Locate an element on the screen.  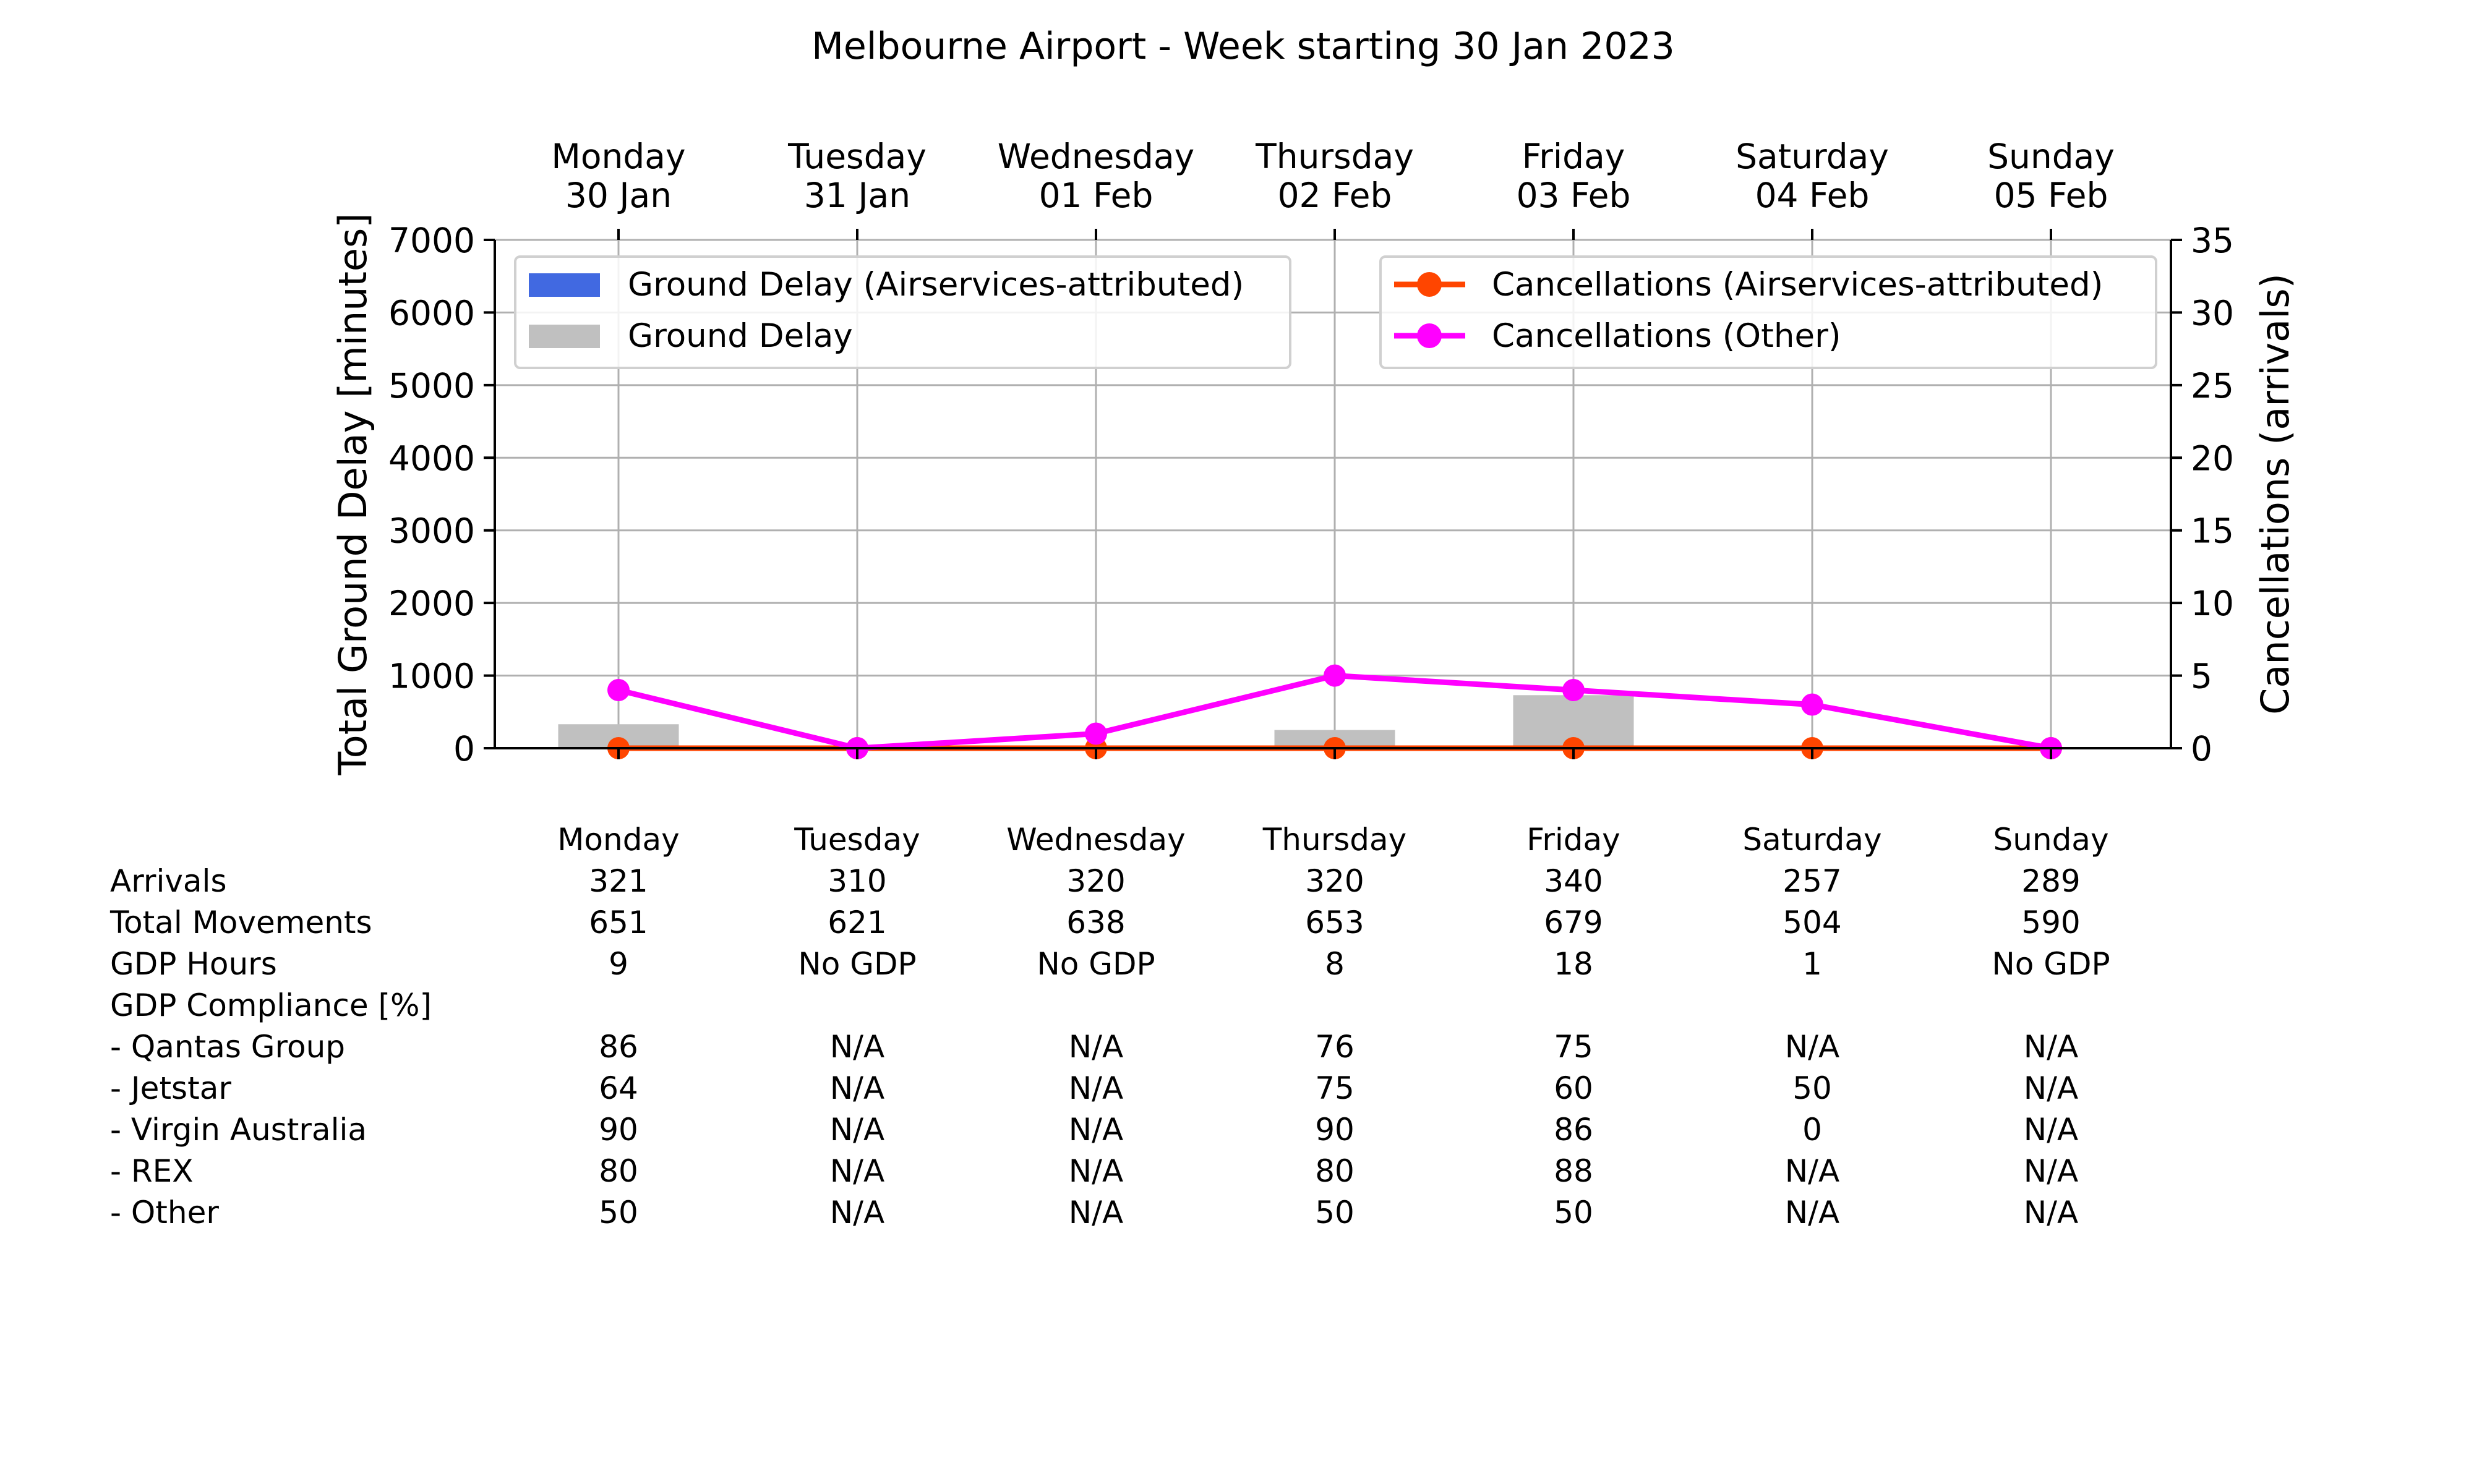
table-col-header: Saturday is located at coordinates (1811, 840).